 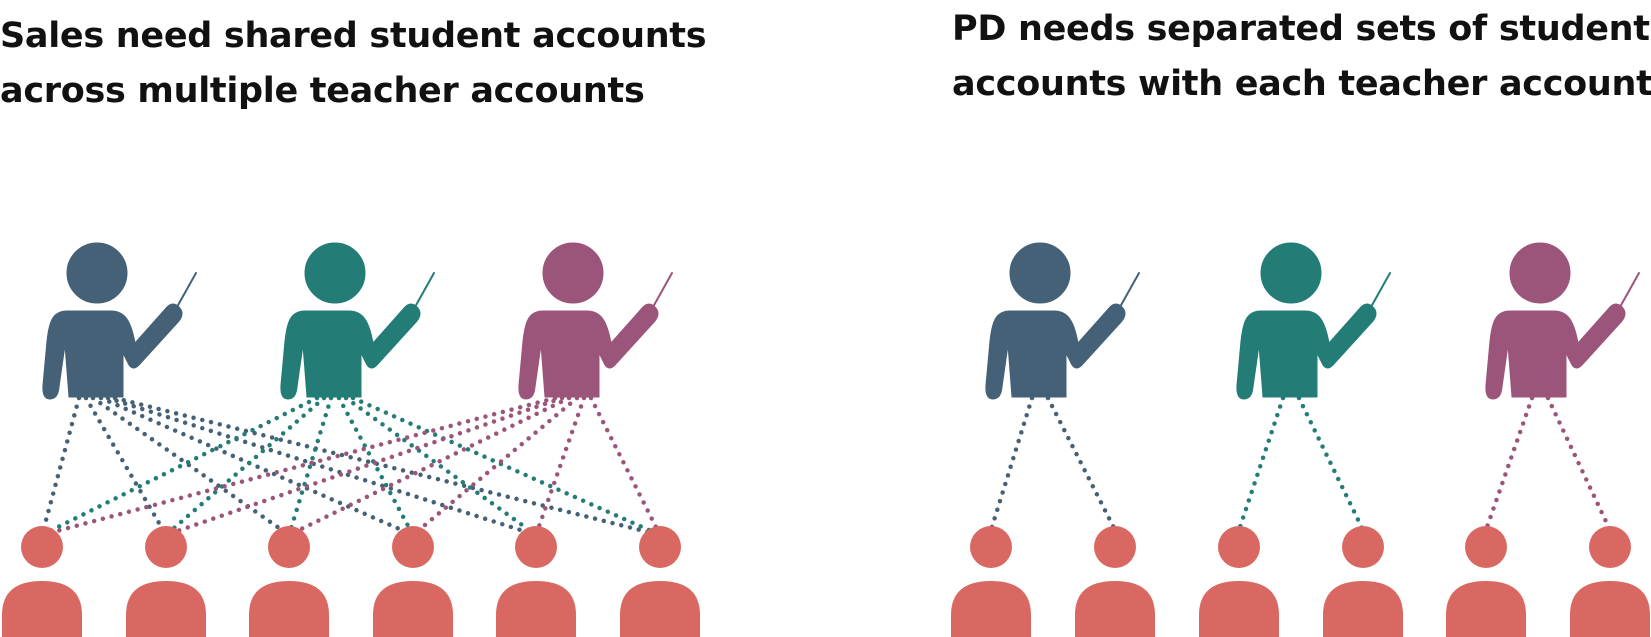 What do you see at coordinates (353, 36) in the screenshot?
I see `left-heading-line-1: Sales need shared student accounts` at bounding box center [353, 36].